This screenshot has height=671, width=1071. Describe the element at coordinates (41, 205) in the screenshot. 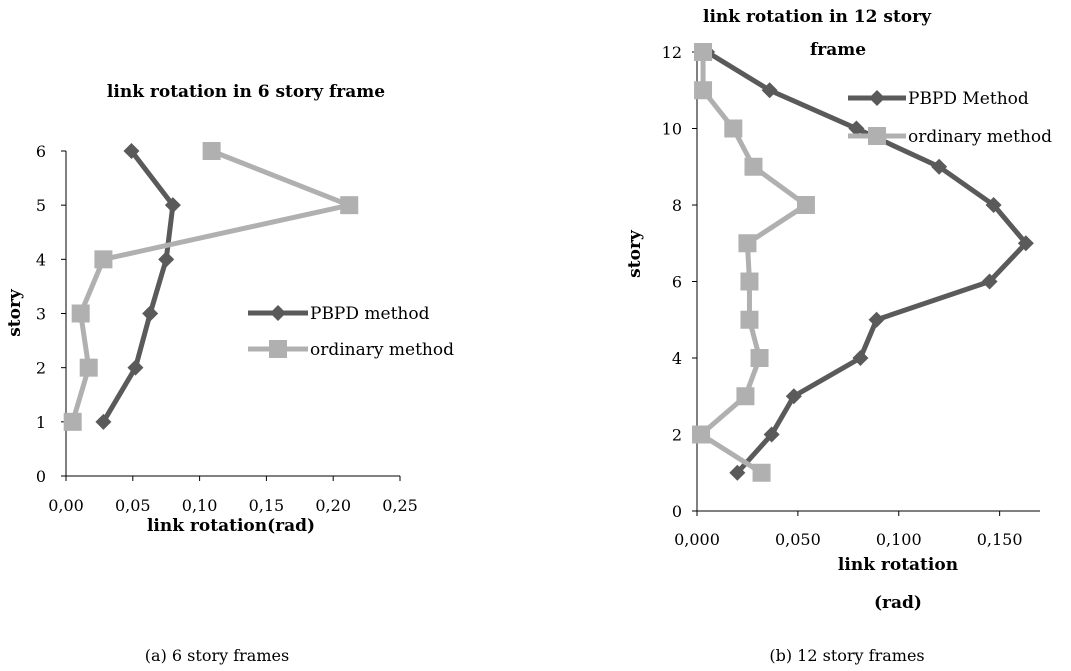

I see `y-tick-label: 5` at that location.